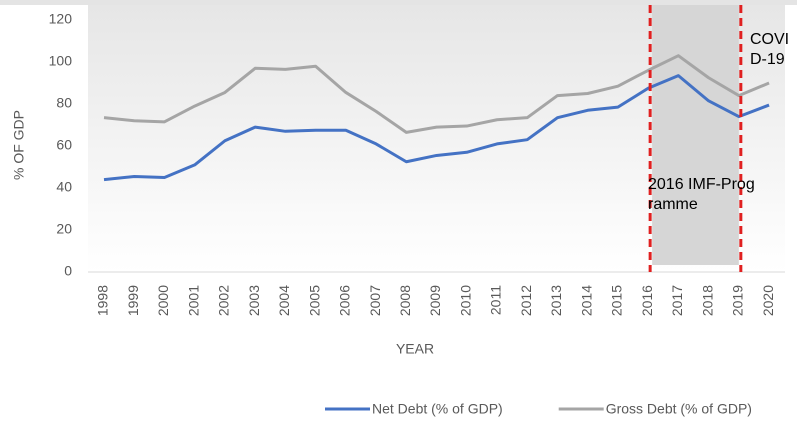  I want to click on y-axis-label: % OF GDP, so click(19, 145).